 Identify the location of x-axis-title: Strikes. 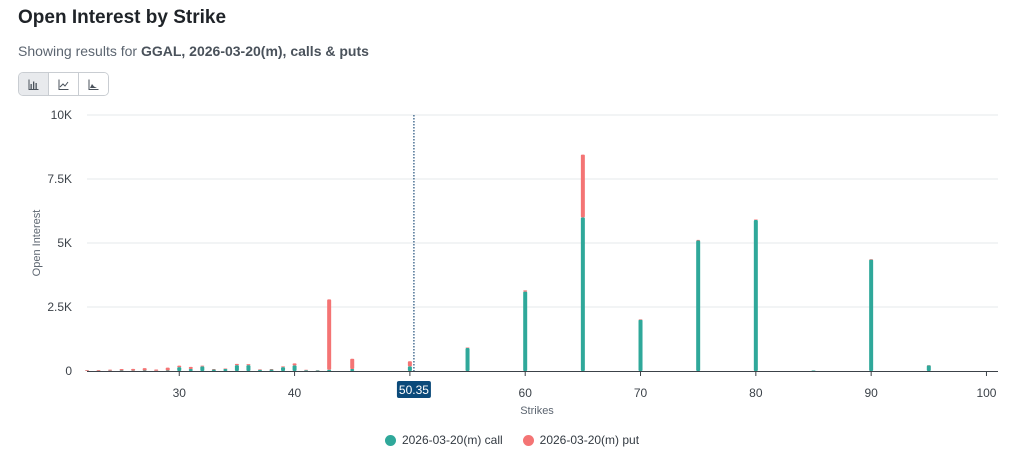
(537, 411).